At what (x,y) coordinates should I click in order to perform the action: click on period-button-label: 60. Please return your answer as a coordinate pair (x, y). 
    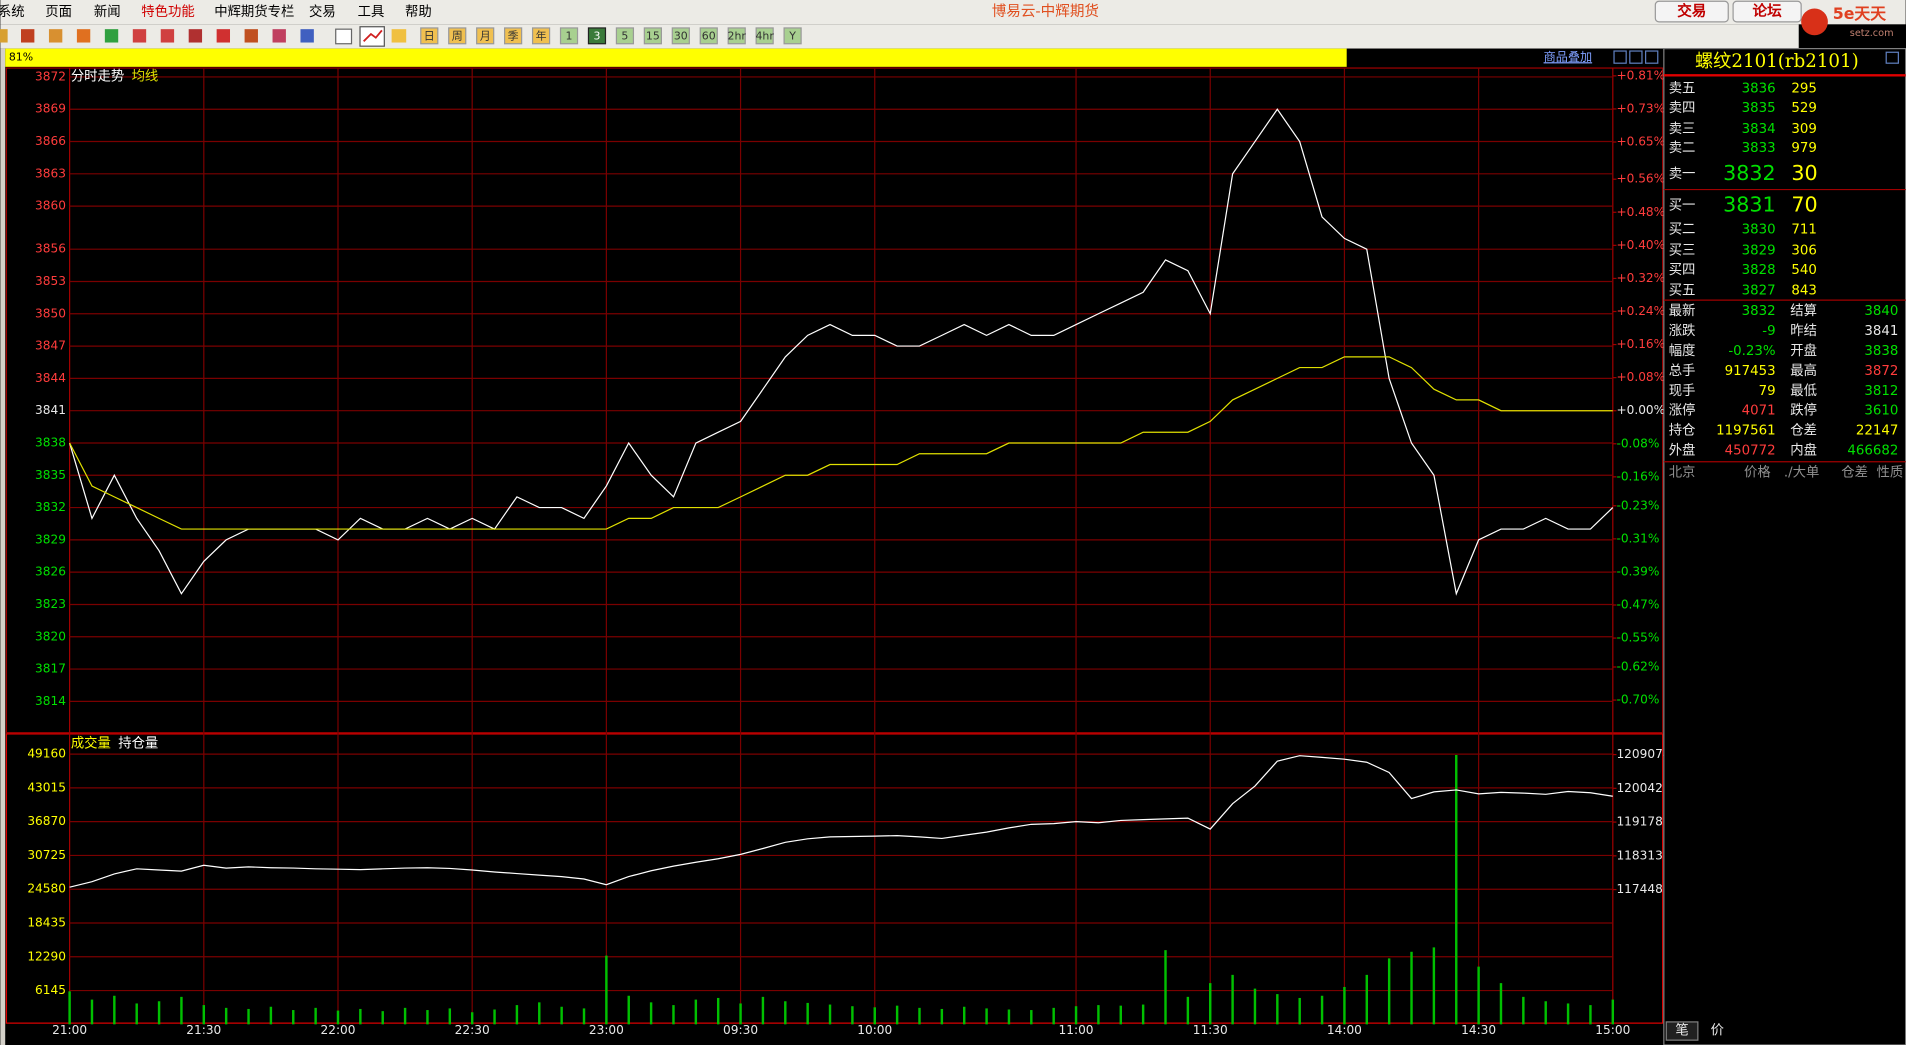
    Looking at the image, I should click on (709, 35).